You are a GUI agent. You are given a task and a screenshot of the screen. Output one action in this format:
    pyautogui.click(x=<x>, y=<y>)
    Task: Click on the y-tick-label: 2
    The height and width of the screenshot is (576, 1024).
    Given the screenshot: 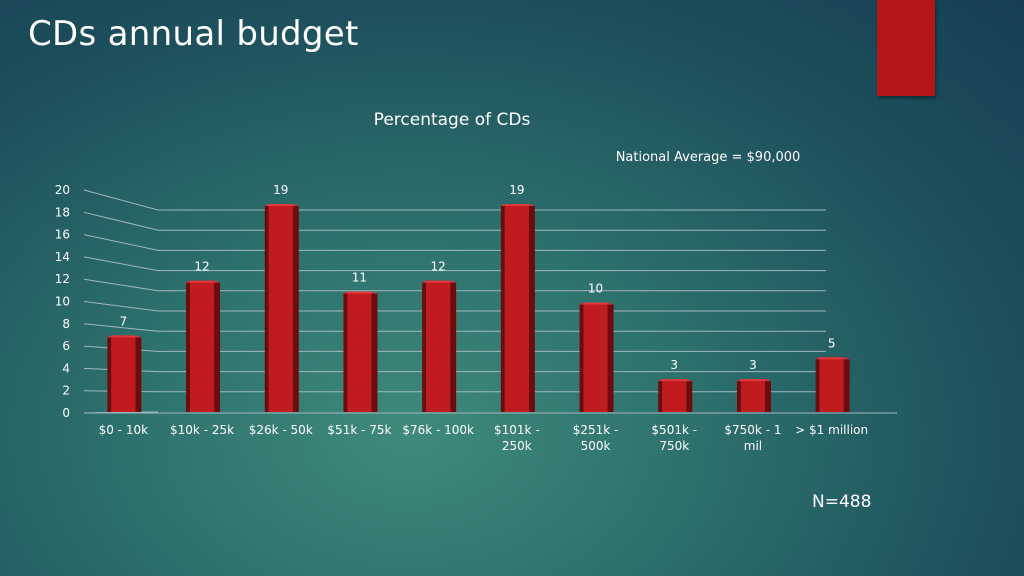 What is the action you would take?
    pyautogui.click(x=66, y=391)
    